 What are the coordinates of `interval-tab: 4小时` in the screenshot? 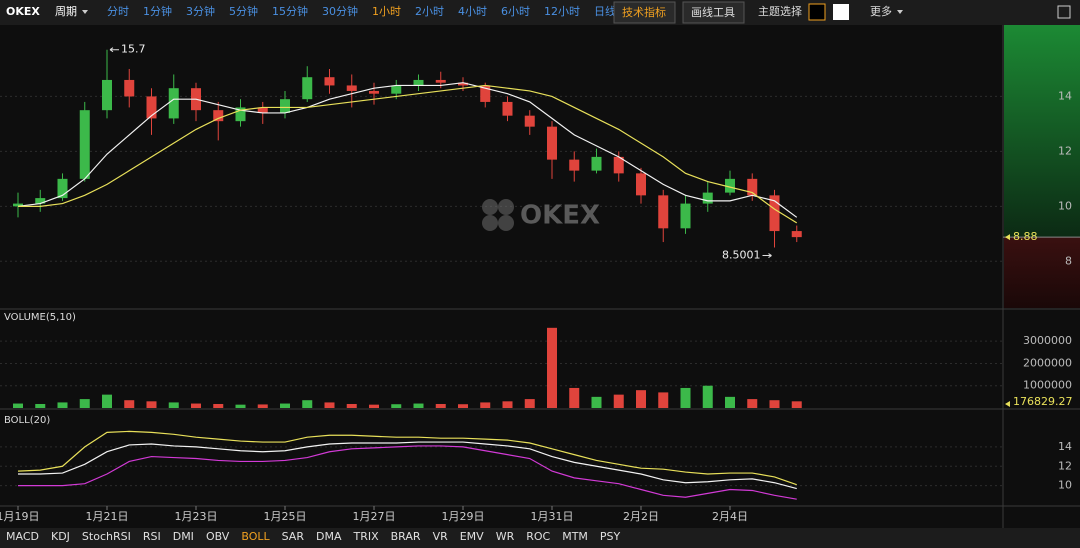 It's located at (472, 11).